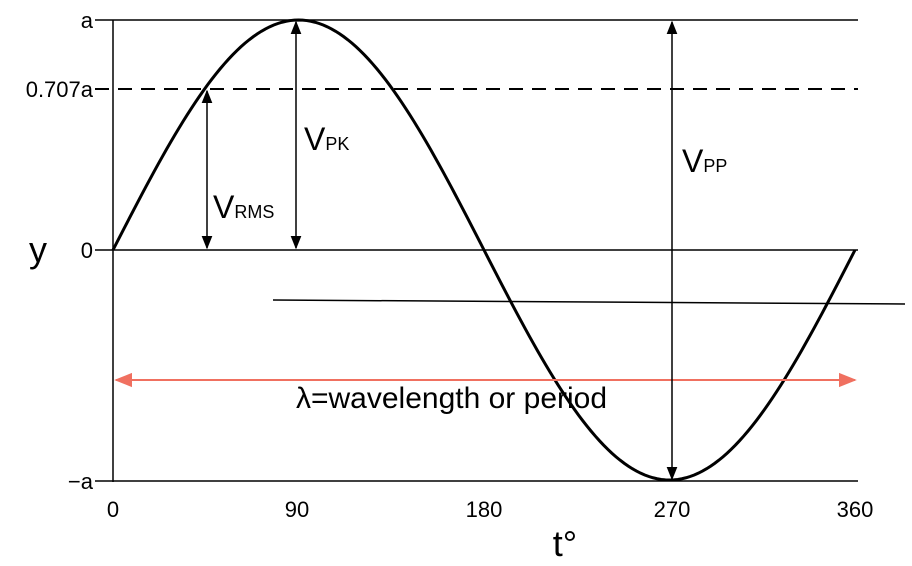 This screenshot has height=566, width=912. I want to click on x-tick-360: 360, so click(855, 509).